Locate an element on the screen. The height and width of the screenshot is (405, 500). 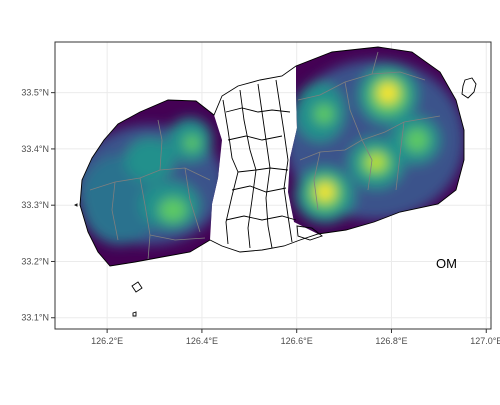
x-tick-label-0: 126.2°E is located at coordinates (107, 341).